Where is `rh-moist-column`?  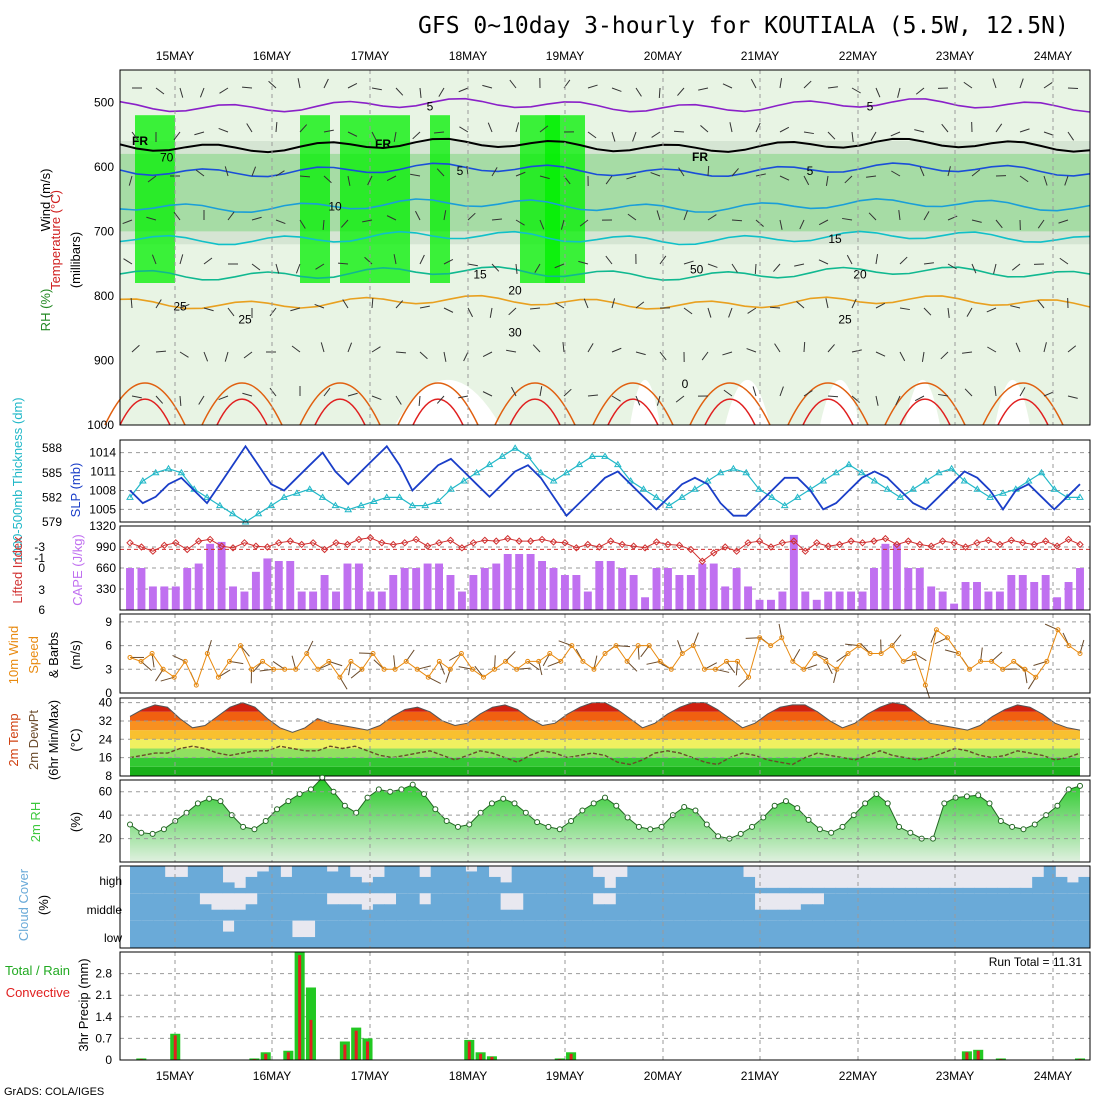 rh-moist-column is located at coordinates (315, 199).